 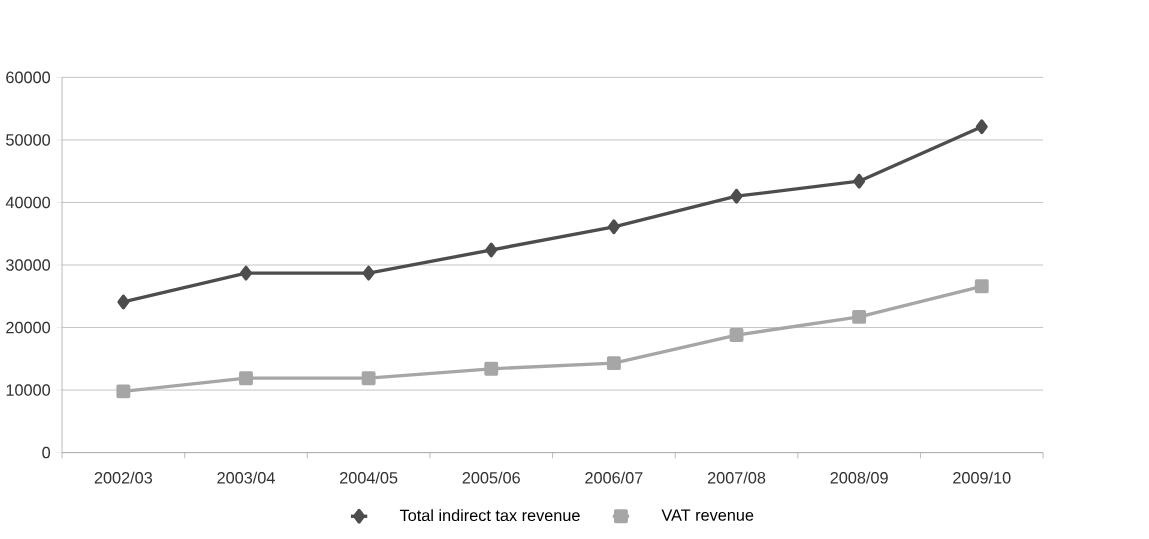 What do you see at coordinates (736, 477) in the screenshot?
I see `x-tick-label: 2007/08` at bounding box center [736, 477].